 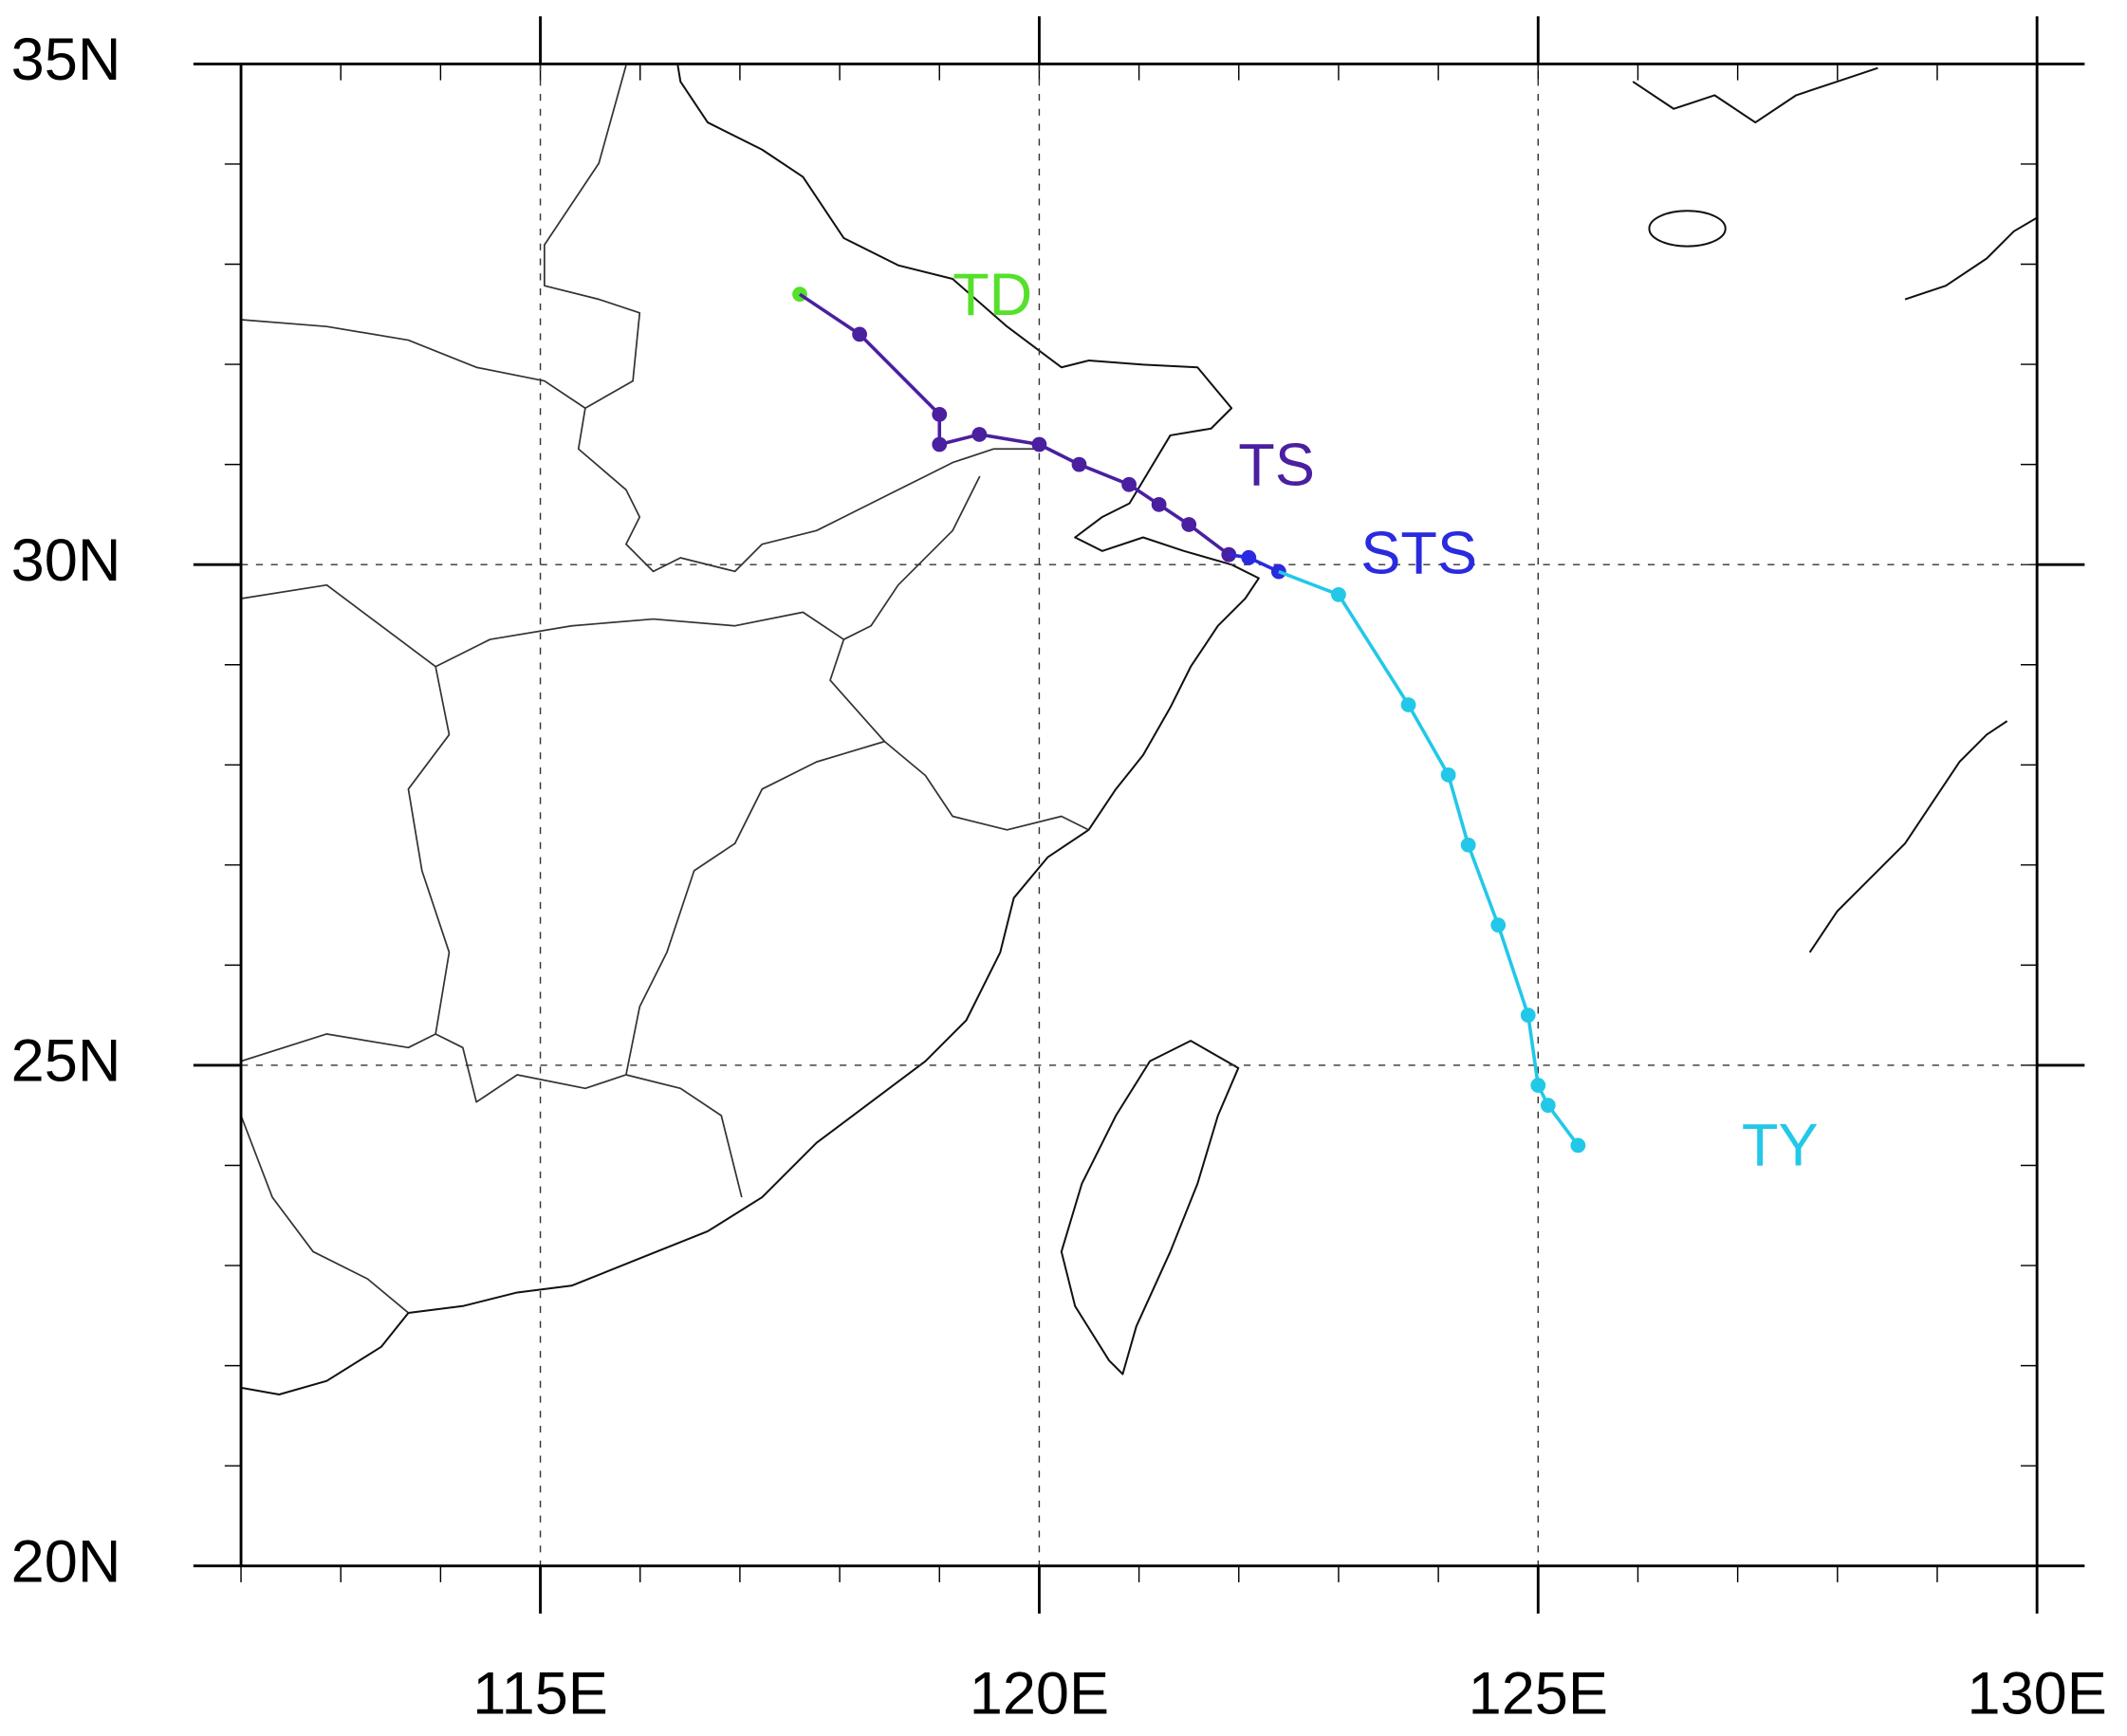 What do you see at coordinates (1687, 229) in the screenshot?
I see `jeju` at bounding box center [1687, 229].